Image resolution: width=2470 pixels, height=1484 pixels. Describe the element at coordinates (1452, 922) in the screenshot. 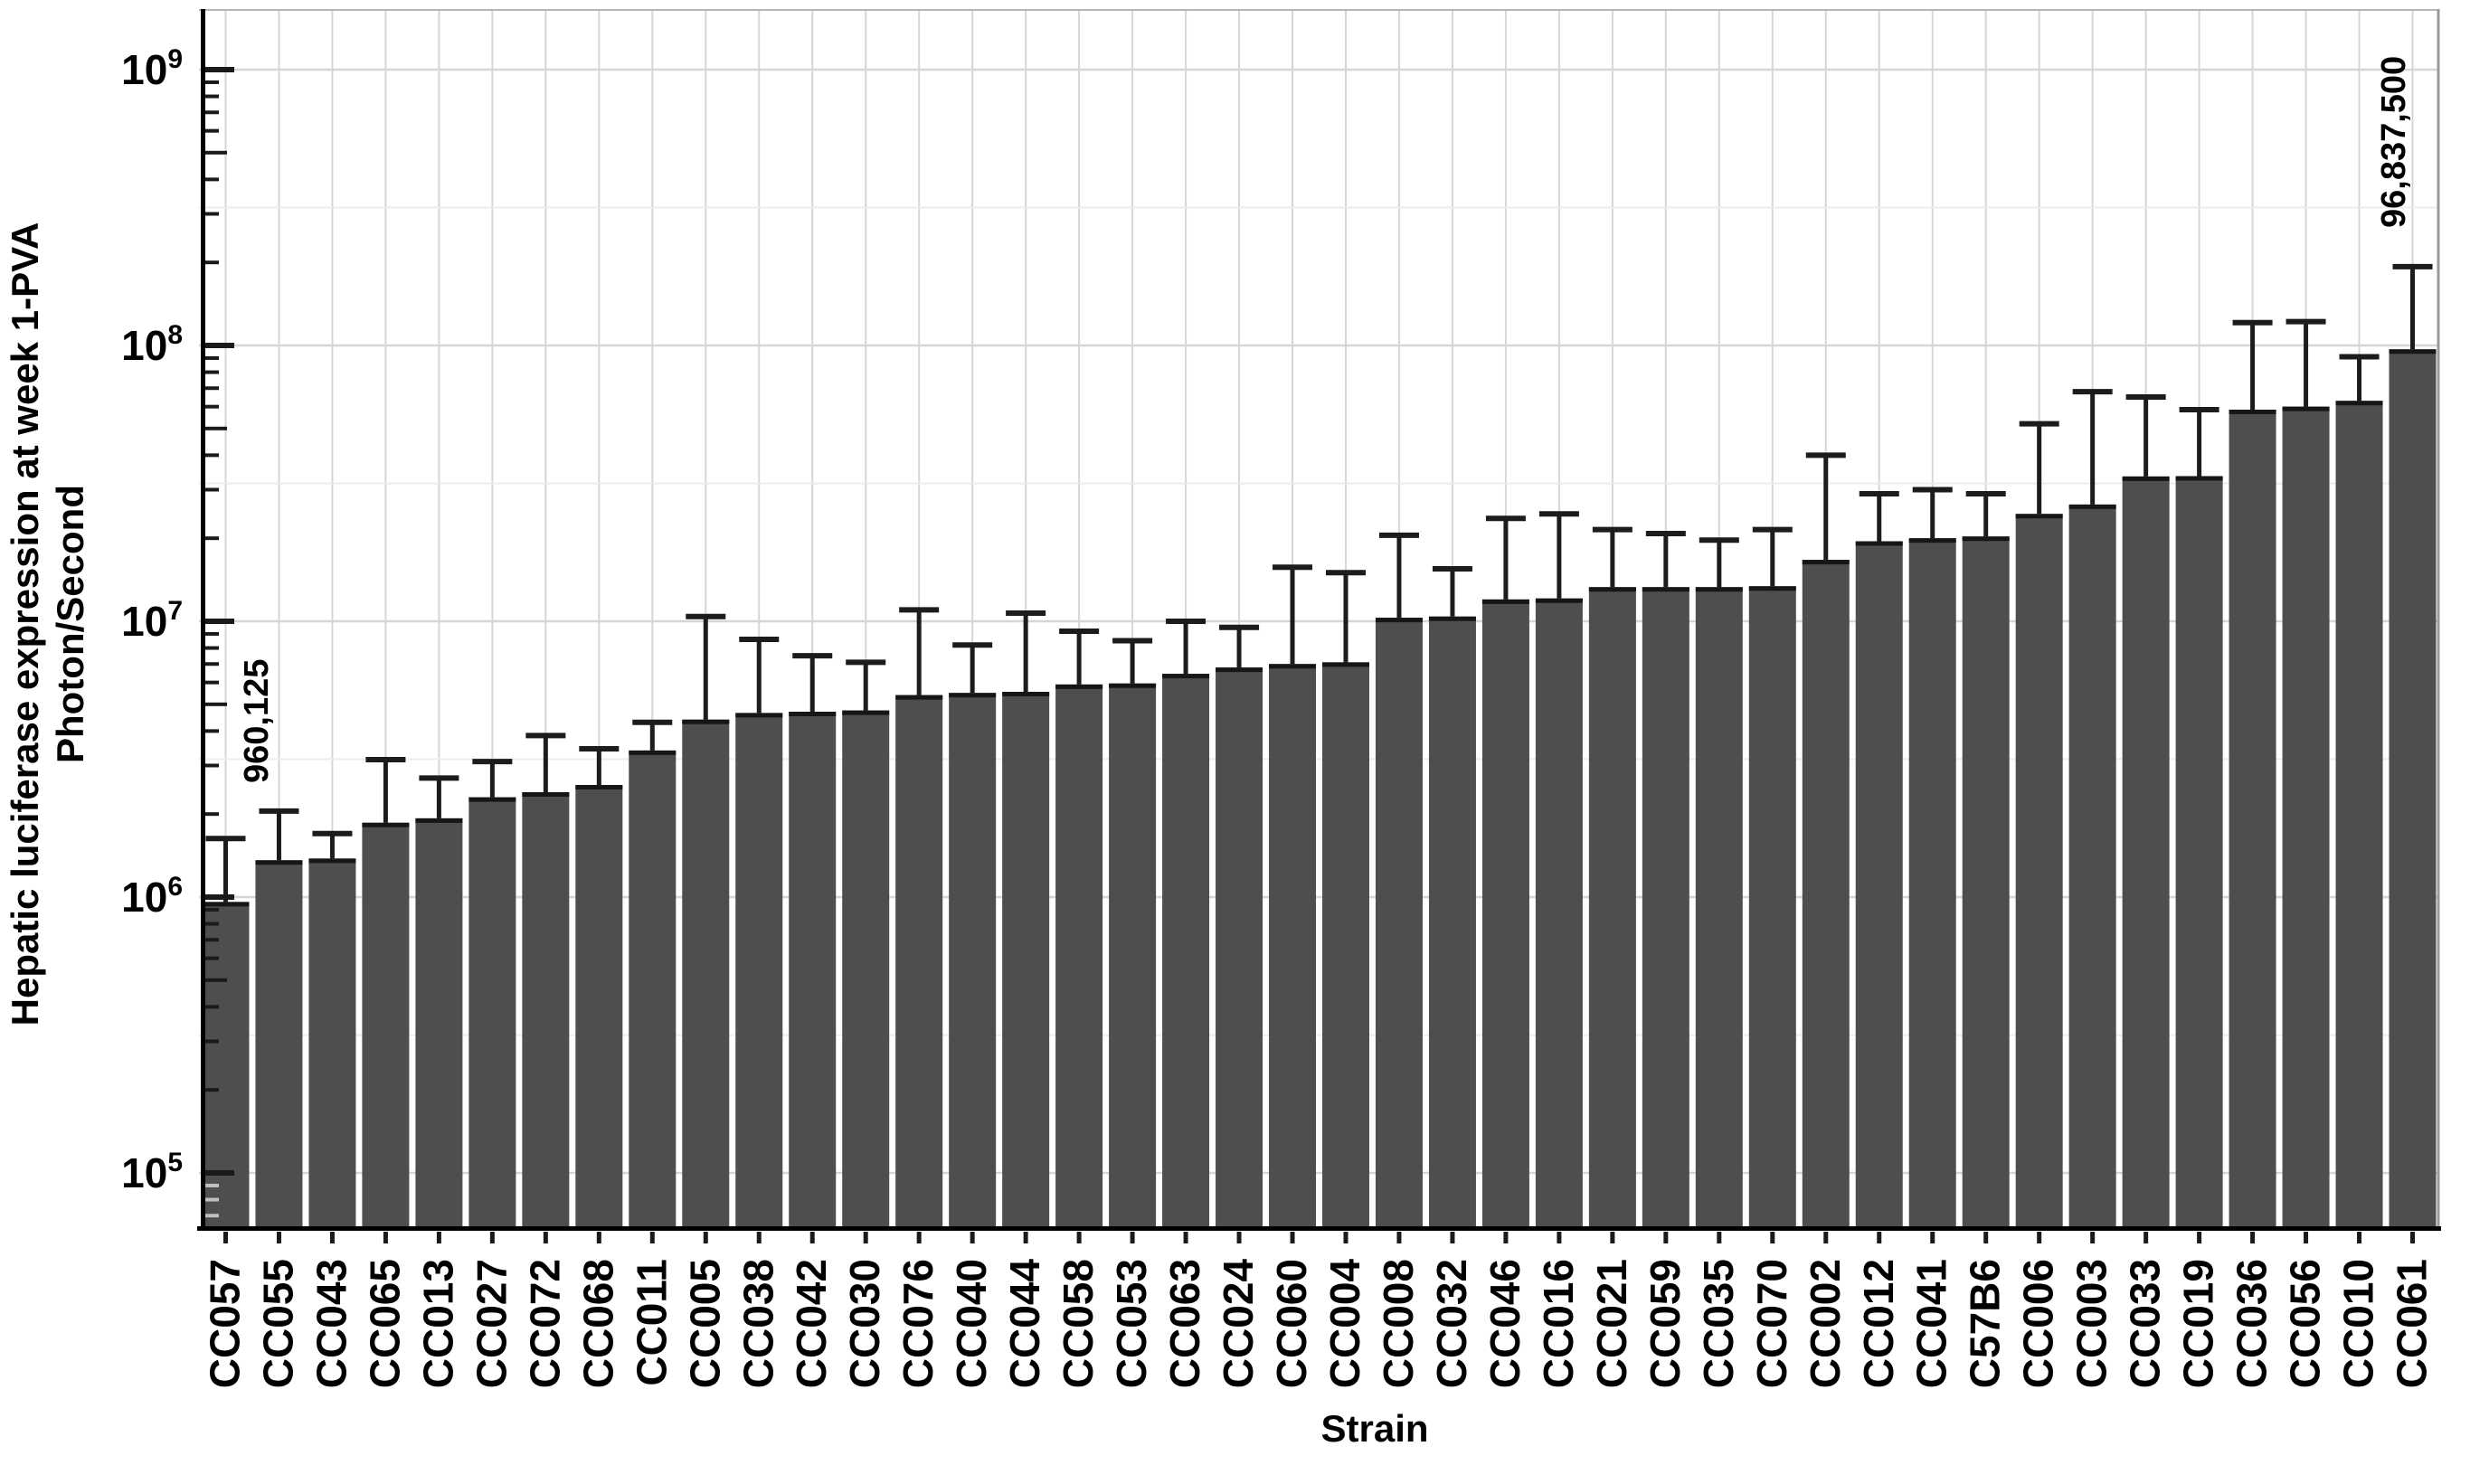

I see `bar-CC032` at that location.